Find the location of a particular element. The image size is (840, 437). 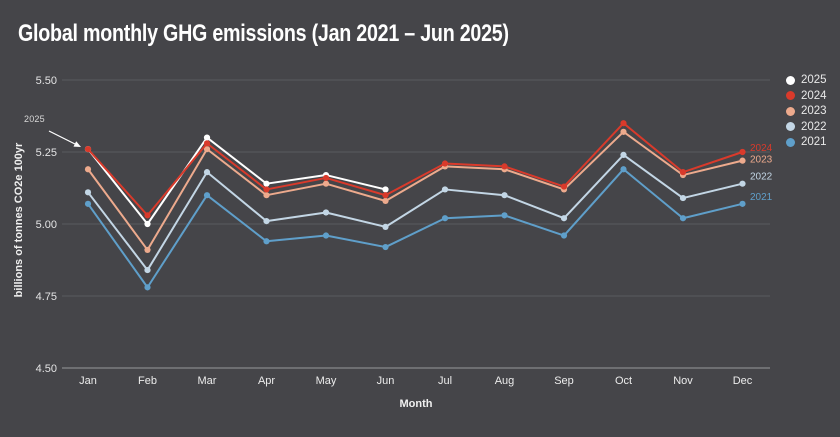

legend-item-2023: 2023 is located at coordinates (806, 111).